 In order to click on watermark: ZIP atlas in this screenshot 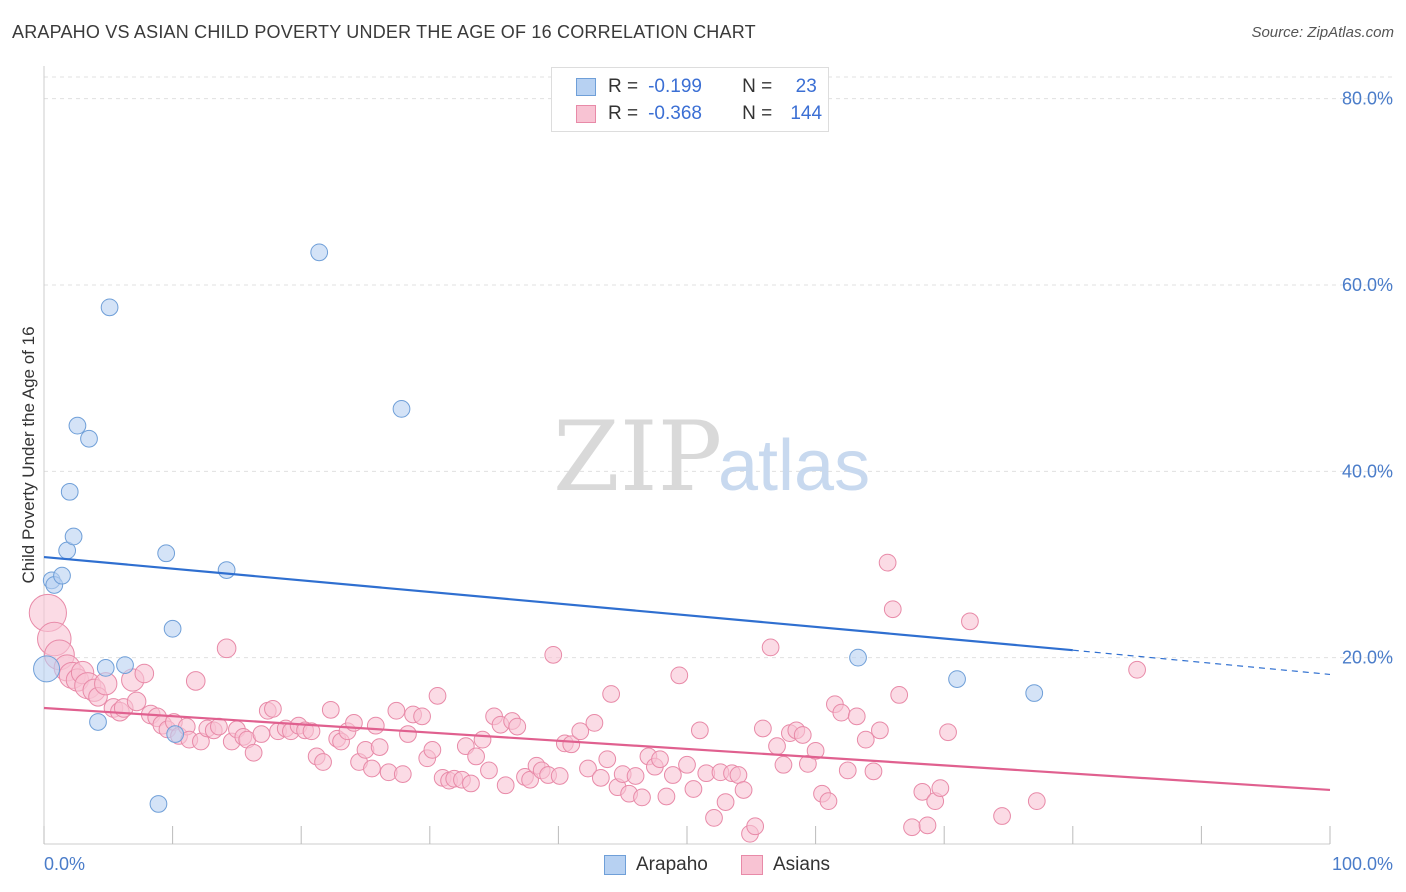, I will do `click(711, 457)`.